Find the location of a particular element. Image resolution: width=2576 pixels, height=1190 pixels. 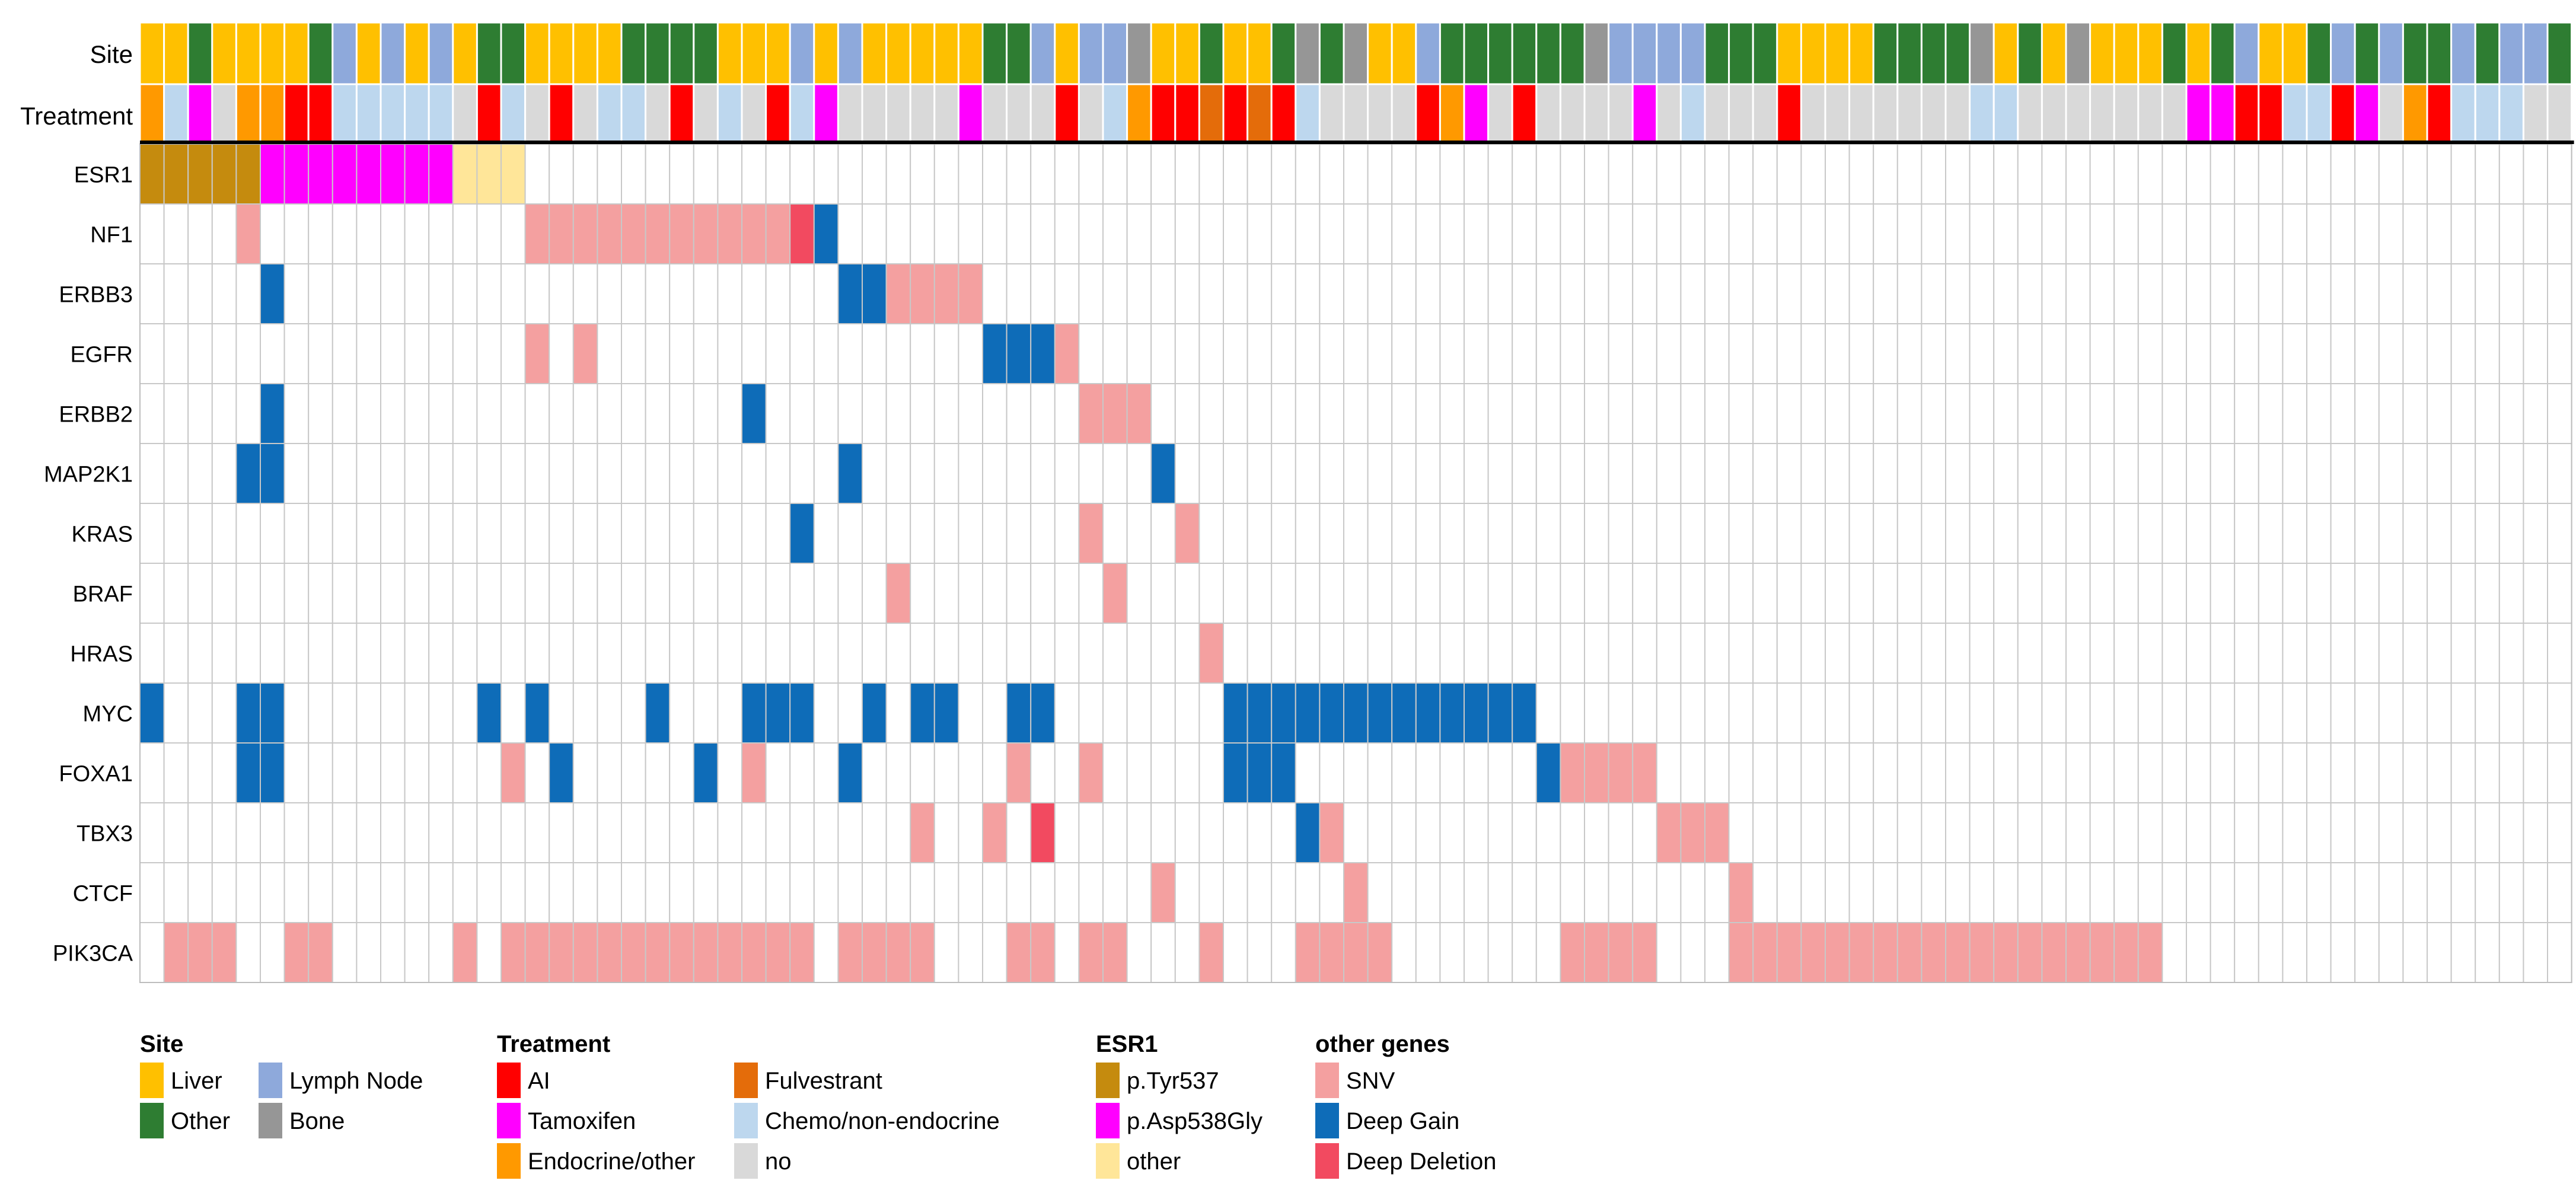

legend-label-tamoxifen: Tamoxifen is located at coordinates (582, 1121).